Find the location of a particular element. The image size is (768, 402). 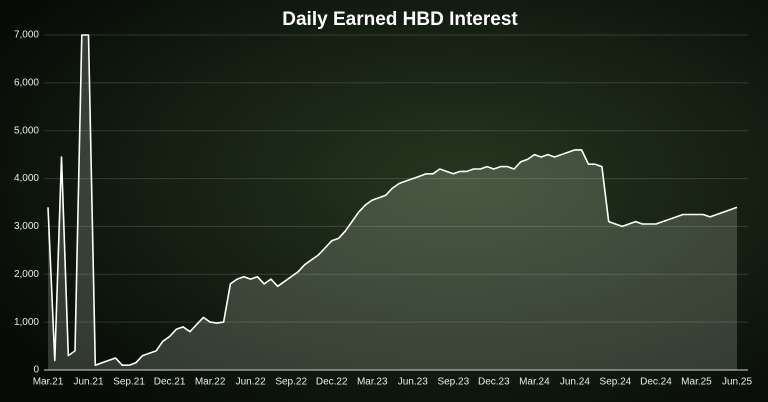

x-tick-label: Sep.24 is located at coordinates (616, 382).